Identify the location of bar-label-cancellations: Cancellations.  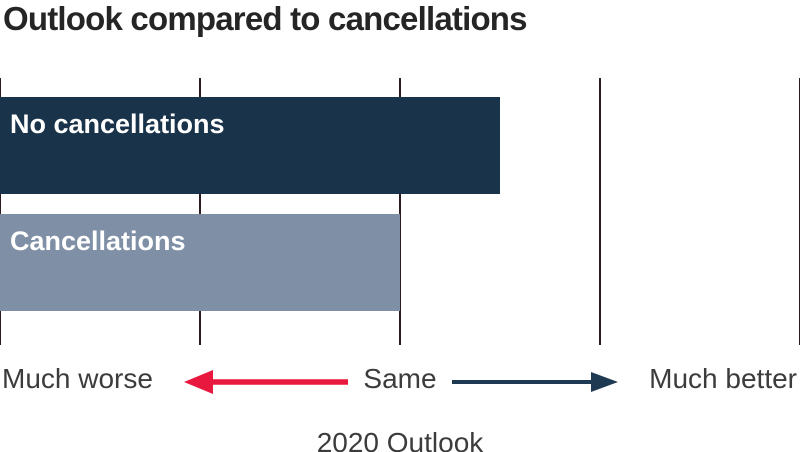
(98, 241).